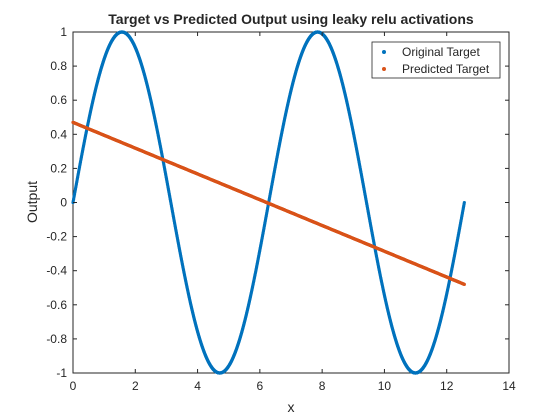  What do you see at coordinates (73, 386) in the screenshot?
I see `x-tick-label: 0` at bounding box center [73, 386].